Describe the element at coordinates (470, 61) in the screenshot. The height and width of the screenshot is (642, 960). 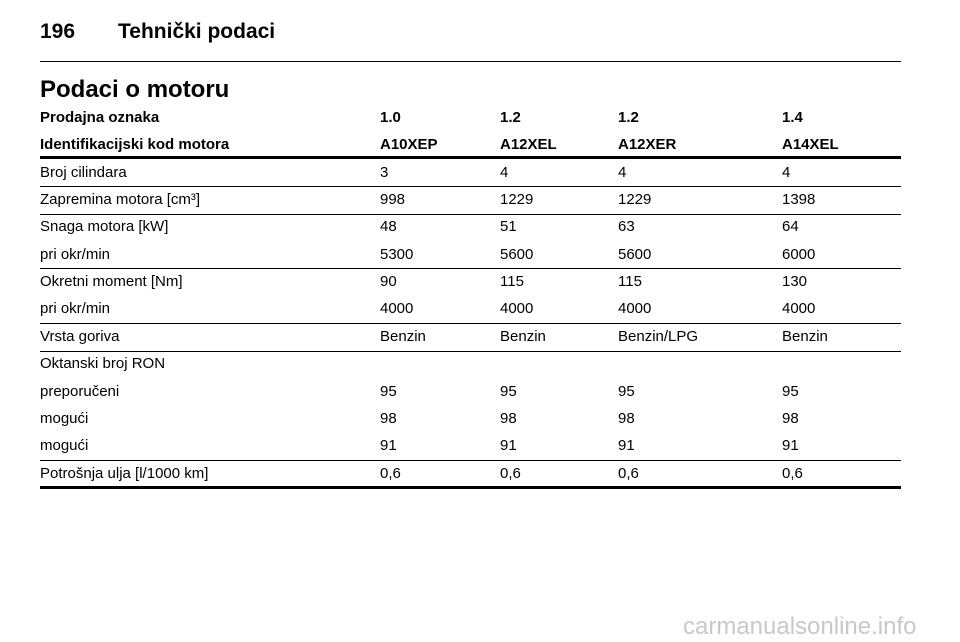
I see `header-rule` at that location.